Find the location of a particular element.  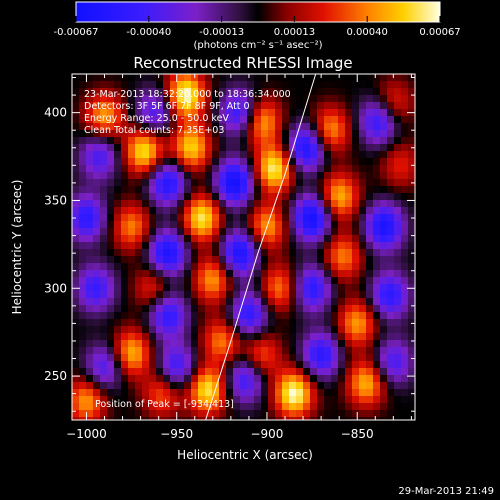

y-tick-label: 400 is located at coordinates (55, 113).